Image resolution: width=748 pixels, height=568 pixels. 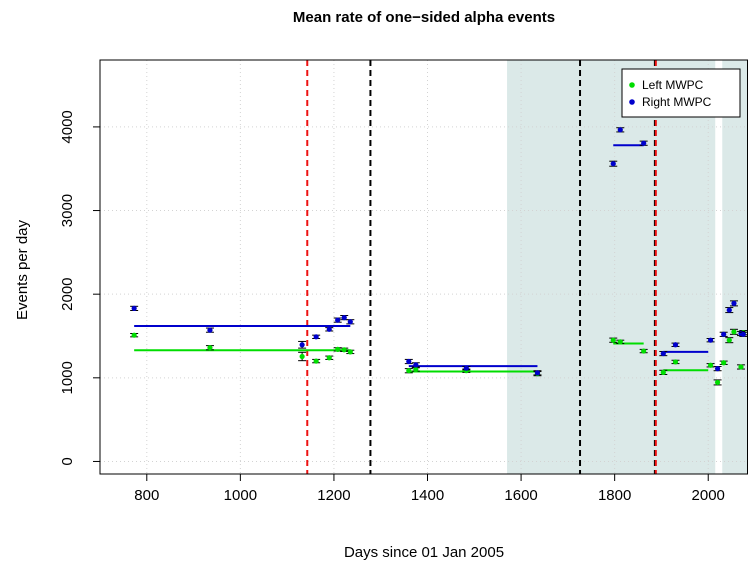 I want to click on legend-label: Left MWPC, so click(x=673, y=85).